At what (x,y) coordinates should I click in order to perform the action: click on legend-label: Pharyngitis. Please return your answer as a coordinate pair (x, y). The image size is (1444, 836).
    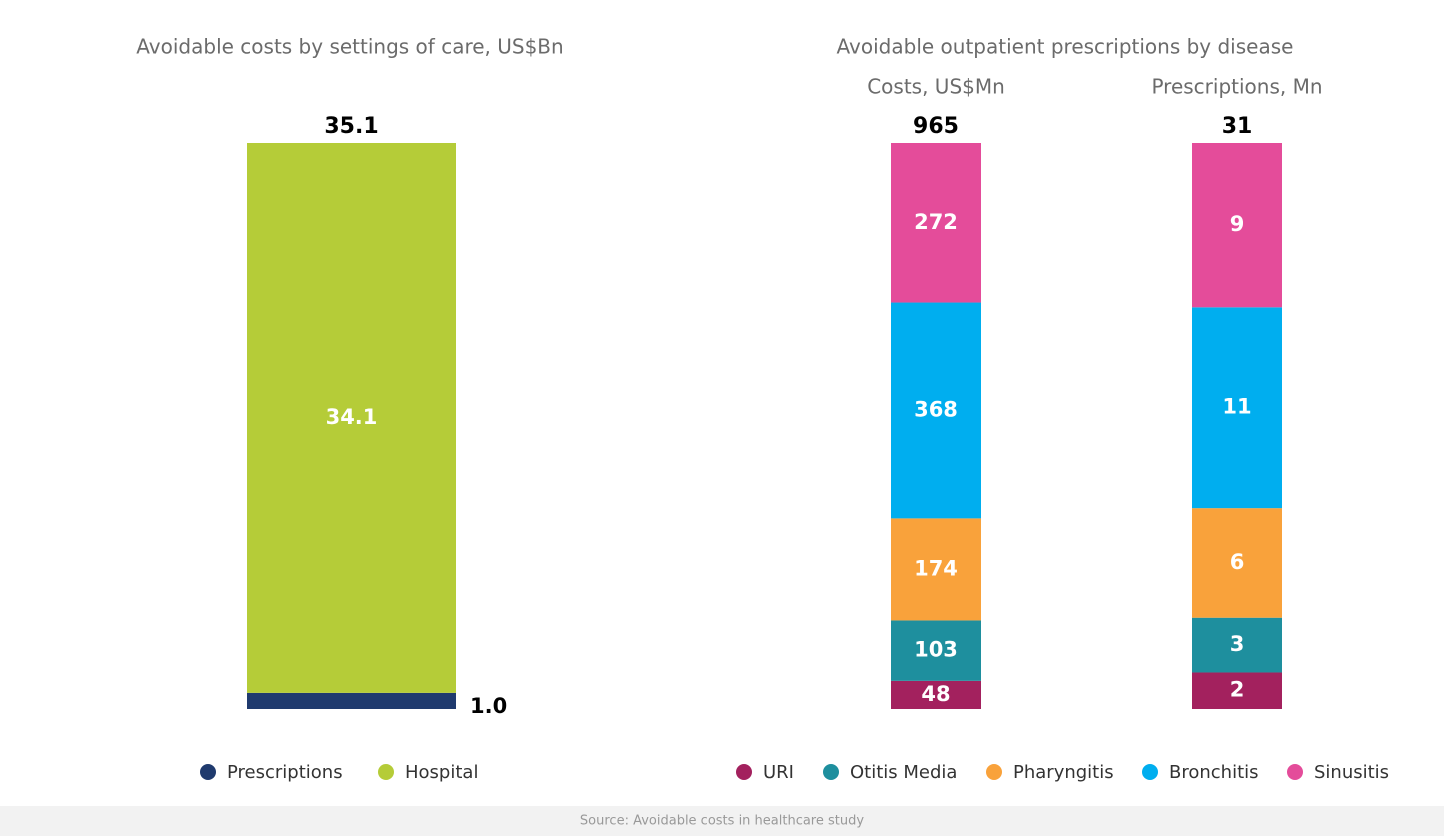
    Looking at the image, I should click on (1063, 772).